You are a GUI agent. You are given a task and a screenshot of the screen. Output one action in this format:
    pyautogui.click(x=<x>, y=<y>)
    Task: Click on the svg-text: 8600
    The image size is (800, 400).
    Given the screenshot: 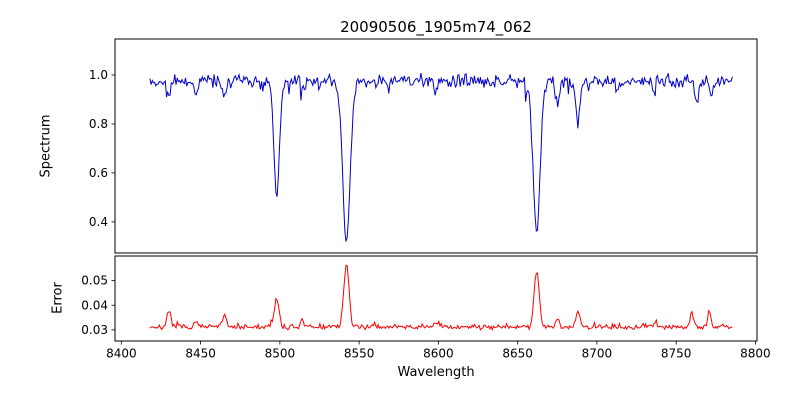 What is the action you would take?
    pyautogui.click(x=438, y=354)
    